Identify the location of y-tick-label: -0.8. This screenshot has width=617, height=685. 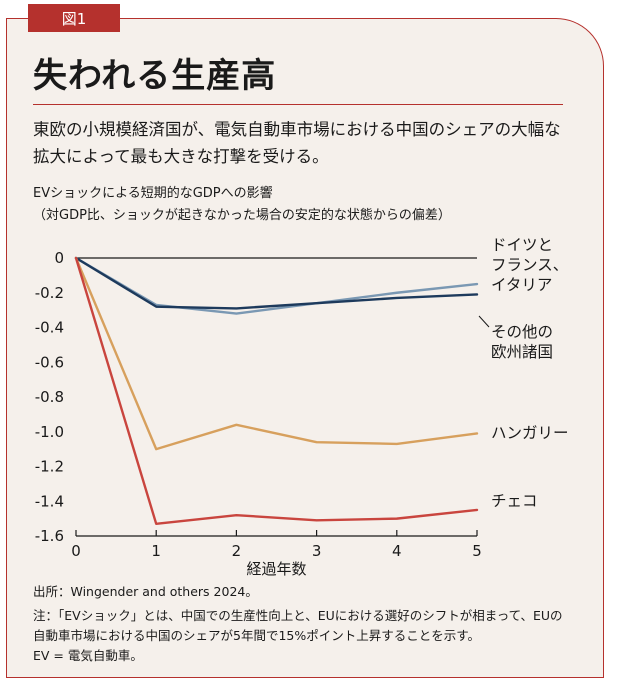
(49, 397).